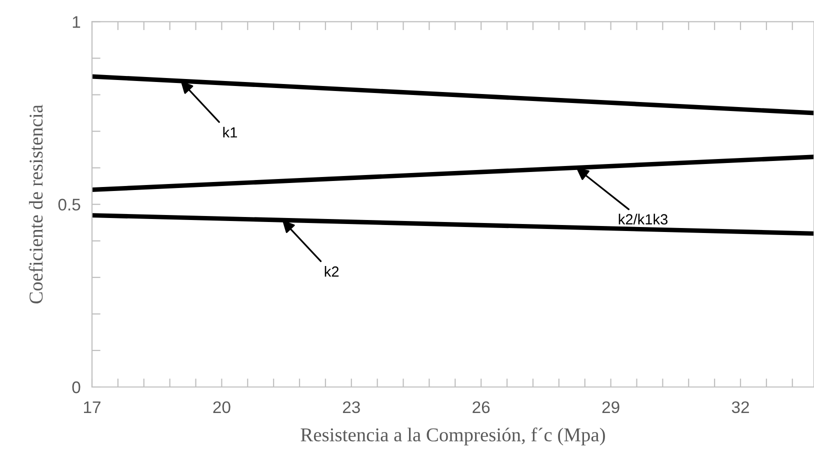 Image resolution: width=814 pixels, height=464 pixels. I want to click on y-tick-label: 1, so click(76, 22).